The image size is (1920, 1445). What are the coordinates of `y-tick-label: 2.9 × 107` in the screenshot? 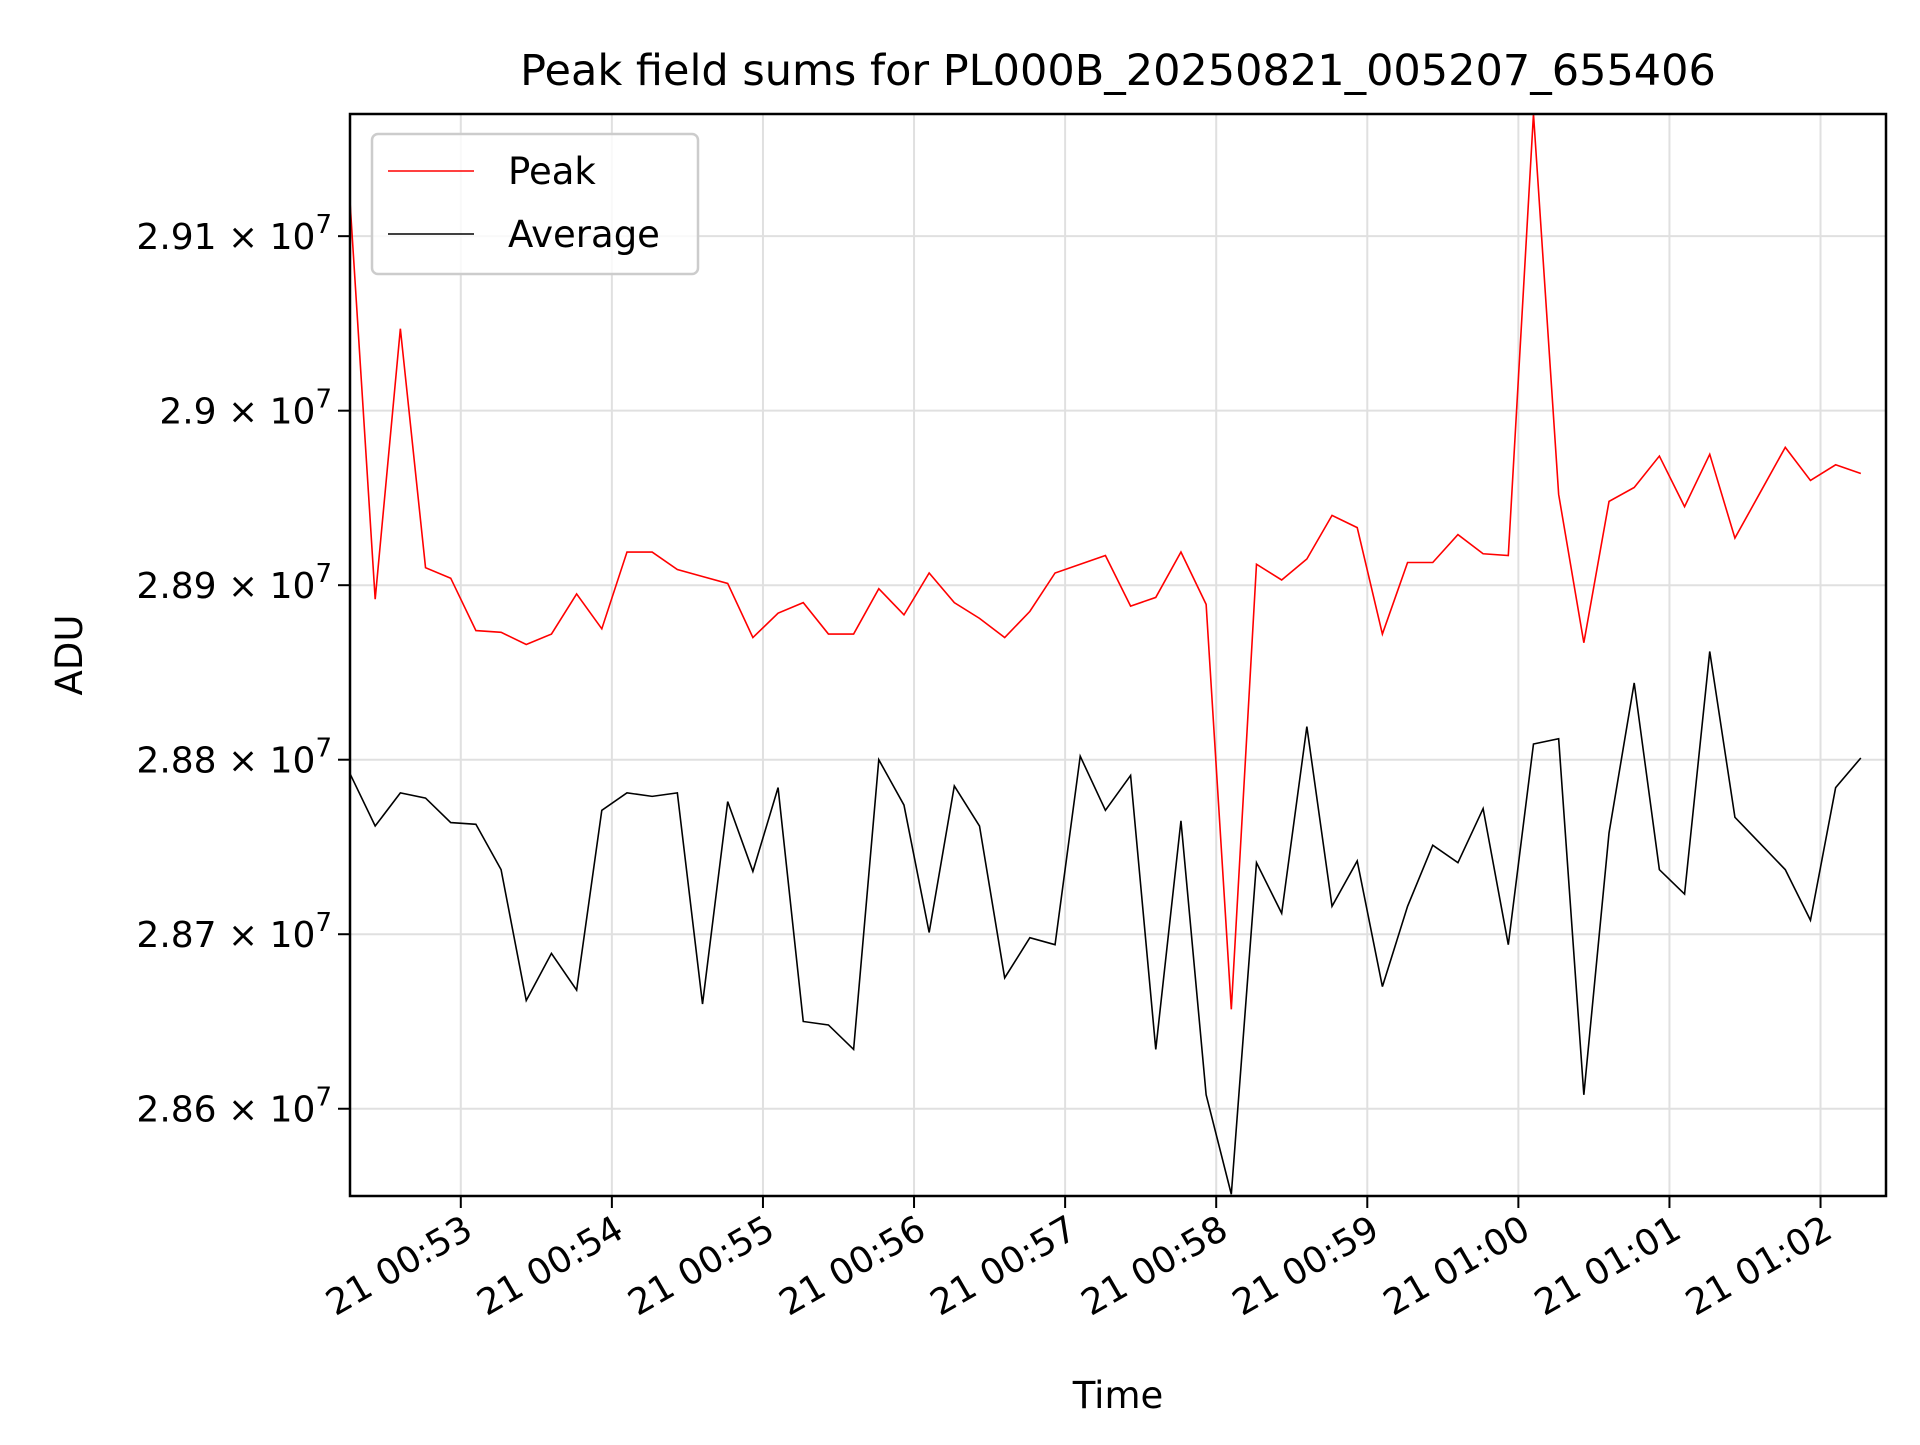 It's located at (245, 409).